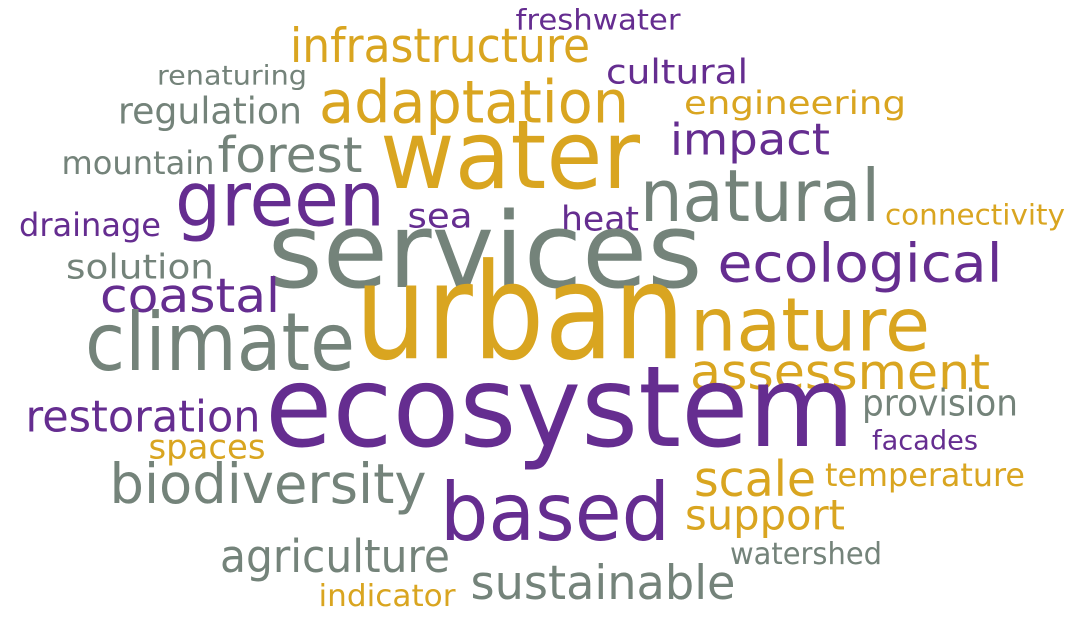 Image resolution: width=1074 pixels, height=624 pixels. I want to click on word: green, so click(280, 198).